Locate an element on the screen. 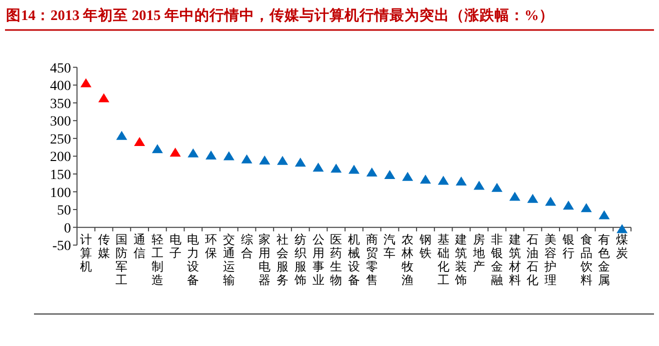 Image resolution: width=659 pixels, height=346 pixels. x-tick-label: 钢铁 is located at coordinates (425, 246).